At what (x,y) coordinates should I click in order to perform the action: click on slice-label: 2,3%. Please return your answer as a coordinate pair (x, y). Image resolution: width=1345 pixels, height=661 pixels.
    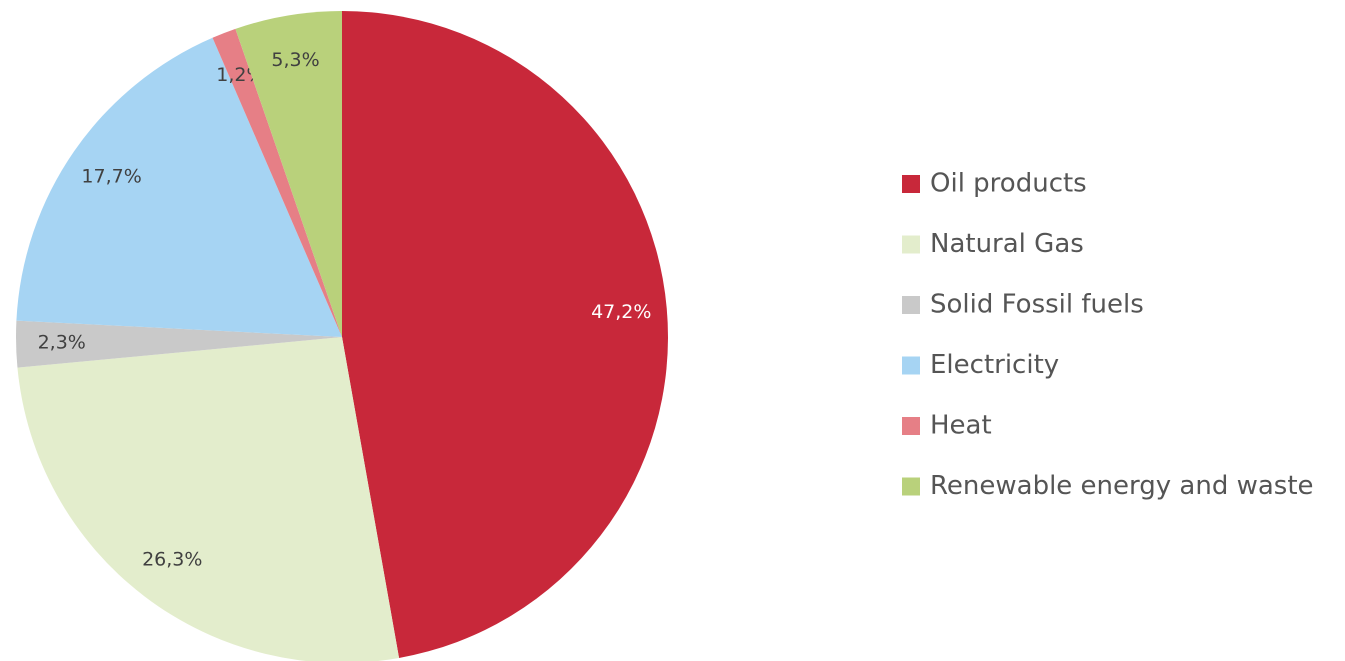
    Looking at the image, I should click on (62, 343).